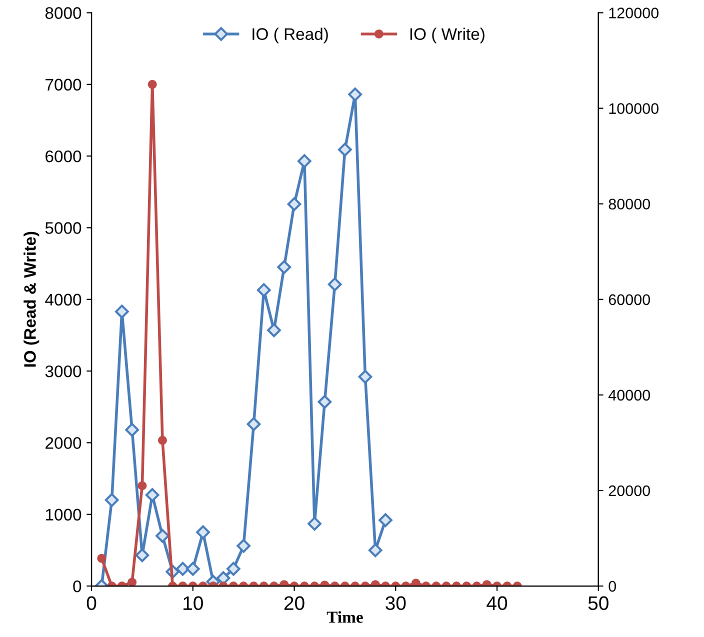 This screenshot has height=637, width=704. What do you see at coordinates (64, 156) in the screenshot?
I see `y-tick-label: 6000` at bounding box center [64, 156].